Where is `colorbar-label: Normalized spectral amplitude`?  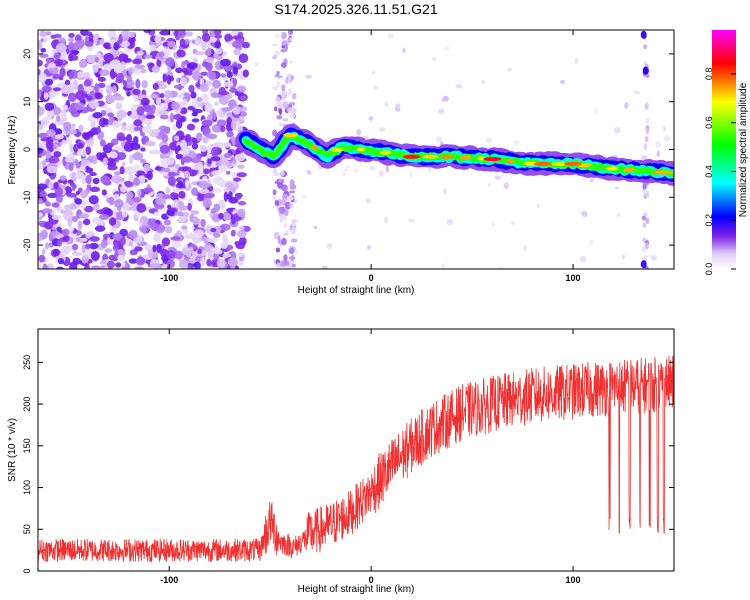
colorbar-label: Normalized spectral amplitude is located at coordinates (743, 149).